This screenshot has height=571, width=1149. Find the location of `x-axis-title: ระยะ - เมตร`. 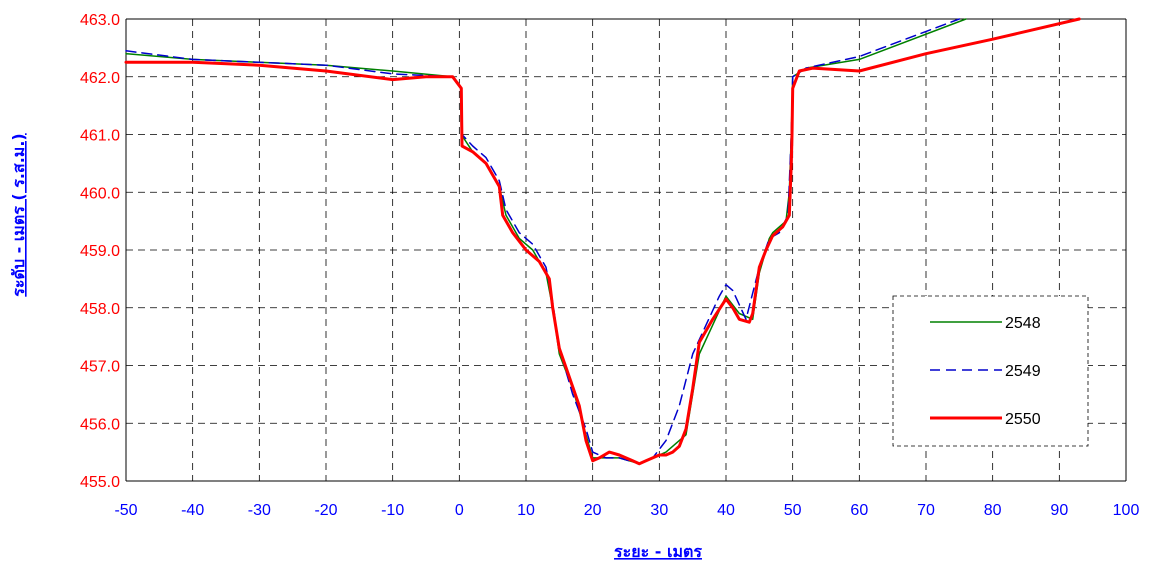

x-axis-title: ระยะ - เมตร is located at coordinates (658, 551).